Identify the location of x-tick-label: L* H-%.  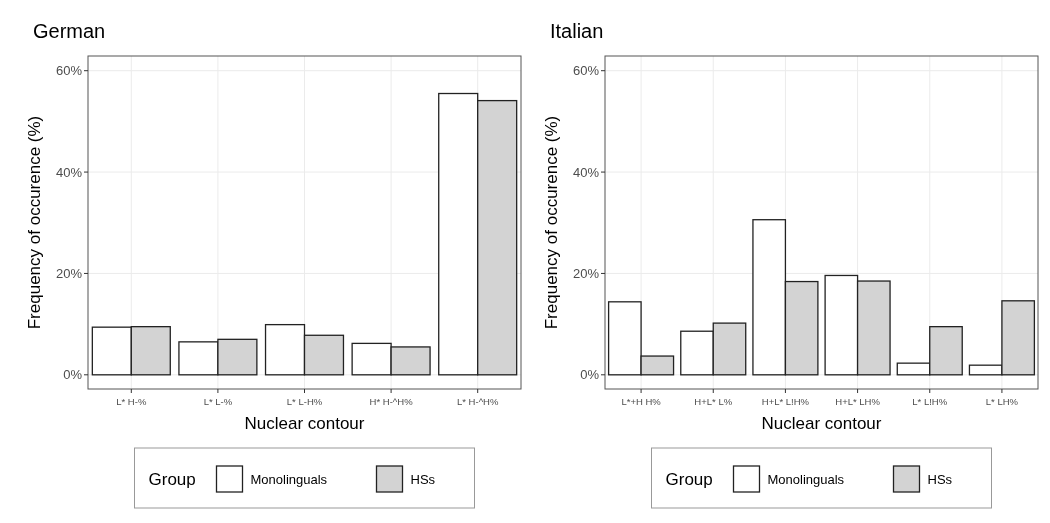
(131, 401).